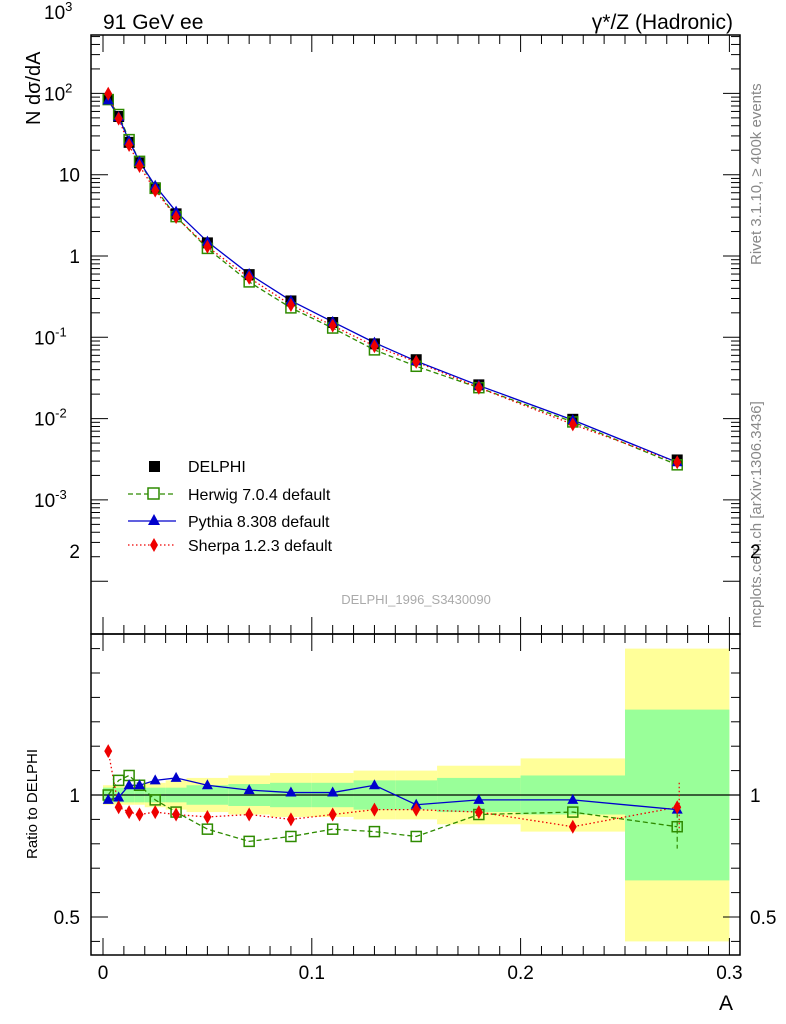 This screenshot has height=1024, width=786. I want to click on ratio-series, so click(392, 796).